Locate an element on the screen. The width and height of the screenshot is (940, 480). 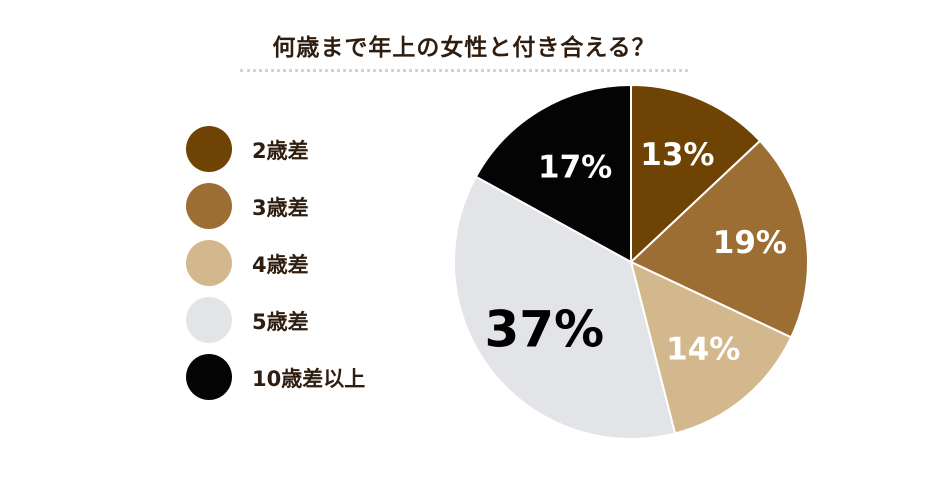
legend-label-5: 5歳差 is located at coordinates (280, 322).